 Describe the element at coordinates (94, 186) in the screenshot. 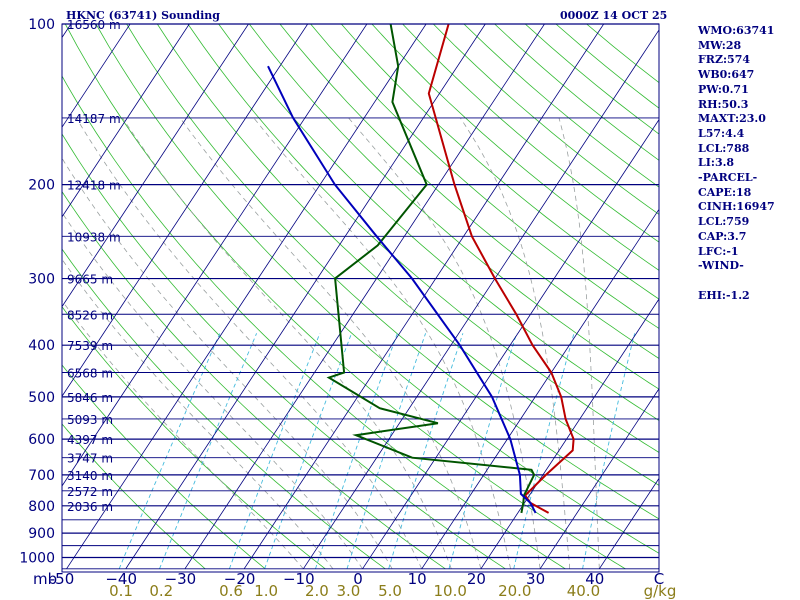

I see `height-label: 12418 m` at that location.